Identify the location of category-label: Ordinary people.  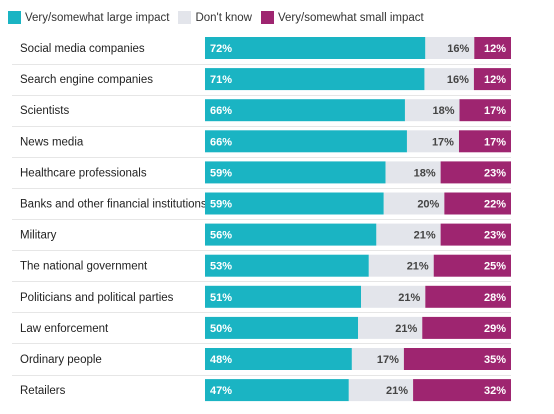
(61, 360).